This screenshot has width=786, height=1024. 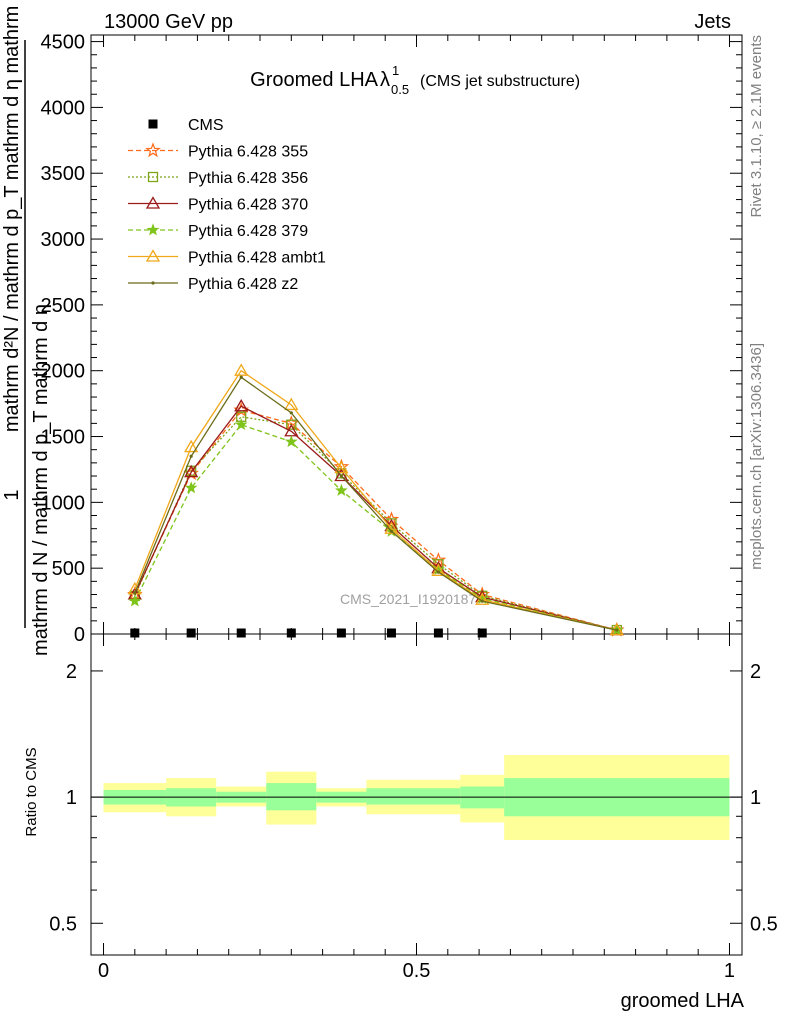 I want to click on legend-label-ambt1: Pythia 6.428 ambt1, so click(x=257, y=258).